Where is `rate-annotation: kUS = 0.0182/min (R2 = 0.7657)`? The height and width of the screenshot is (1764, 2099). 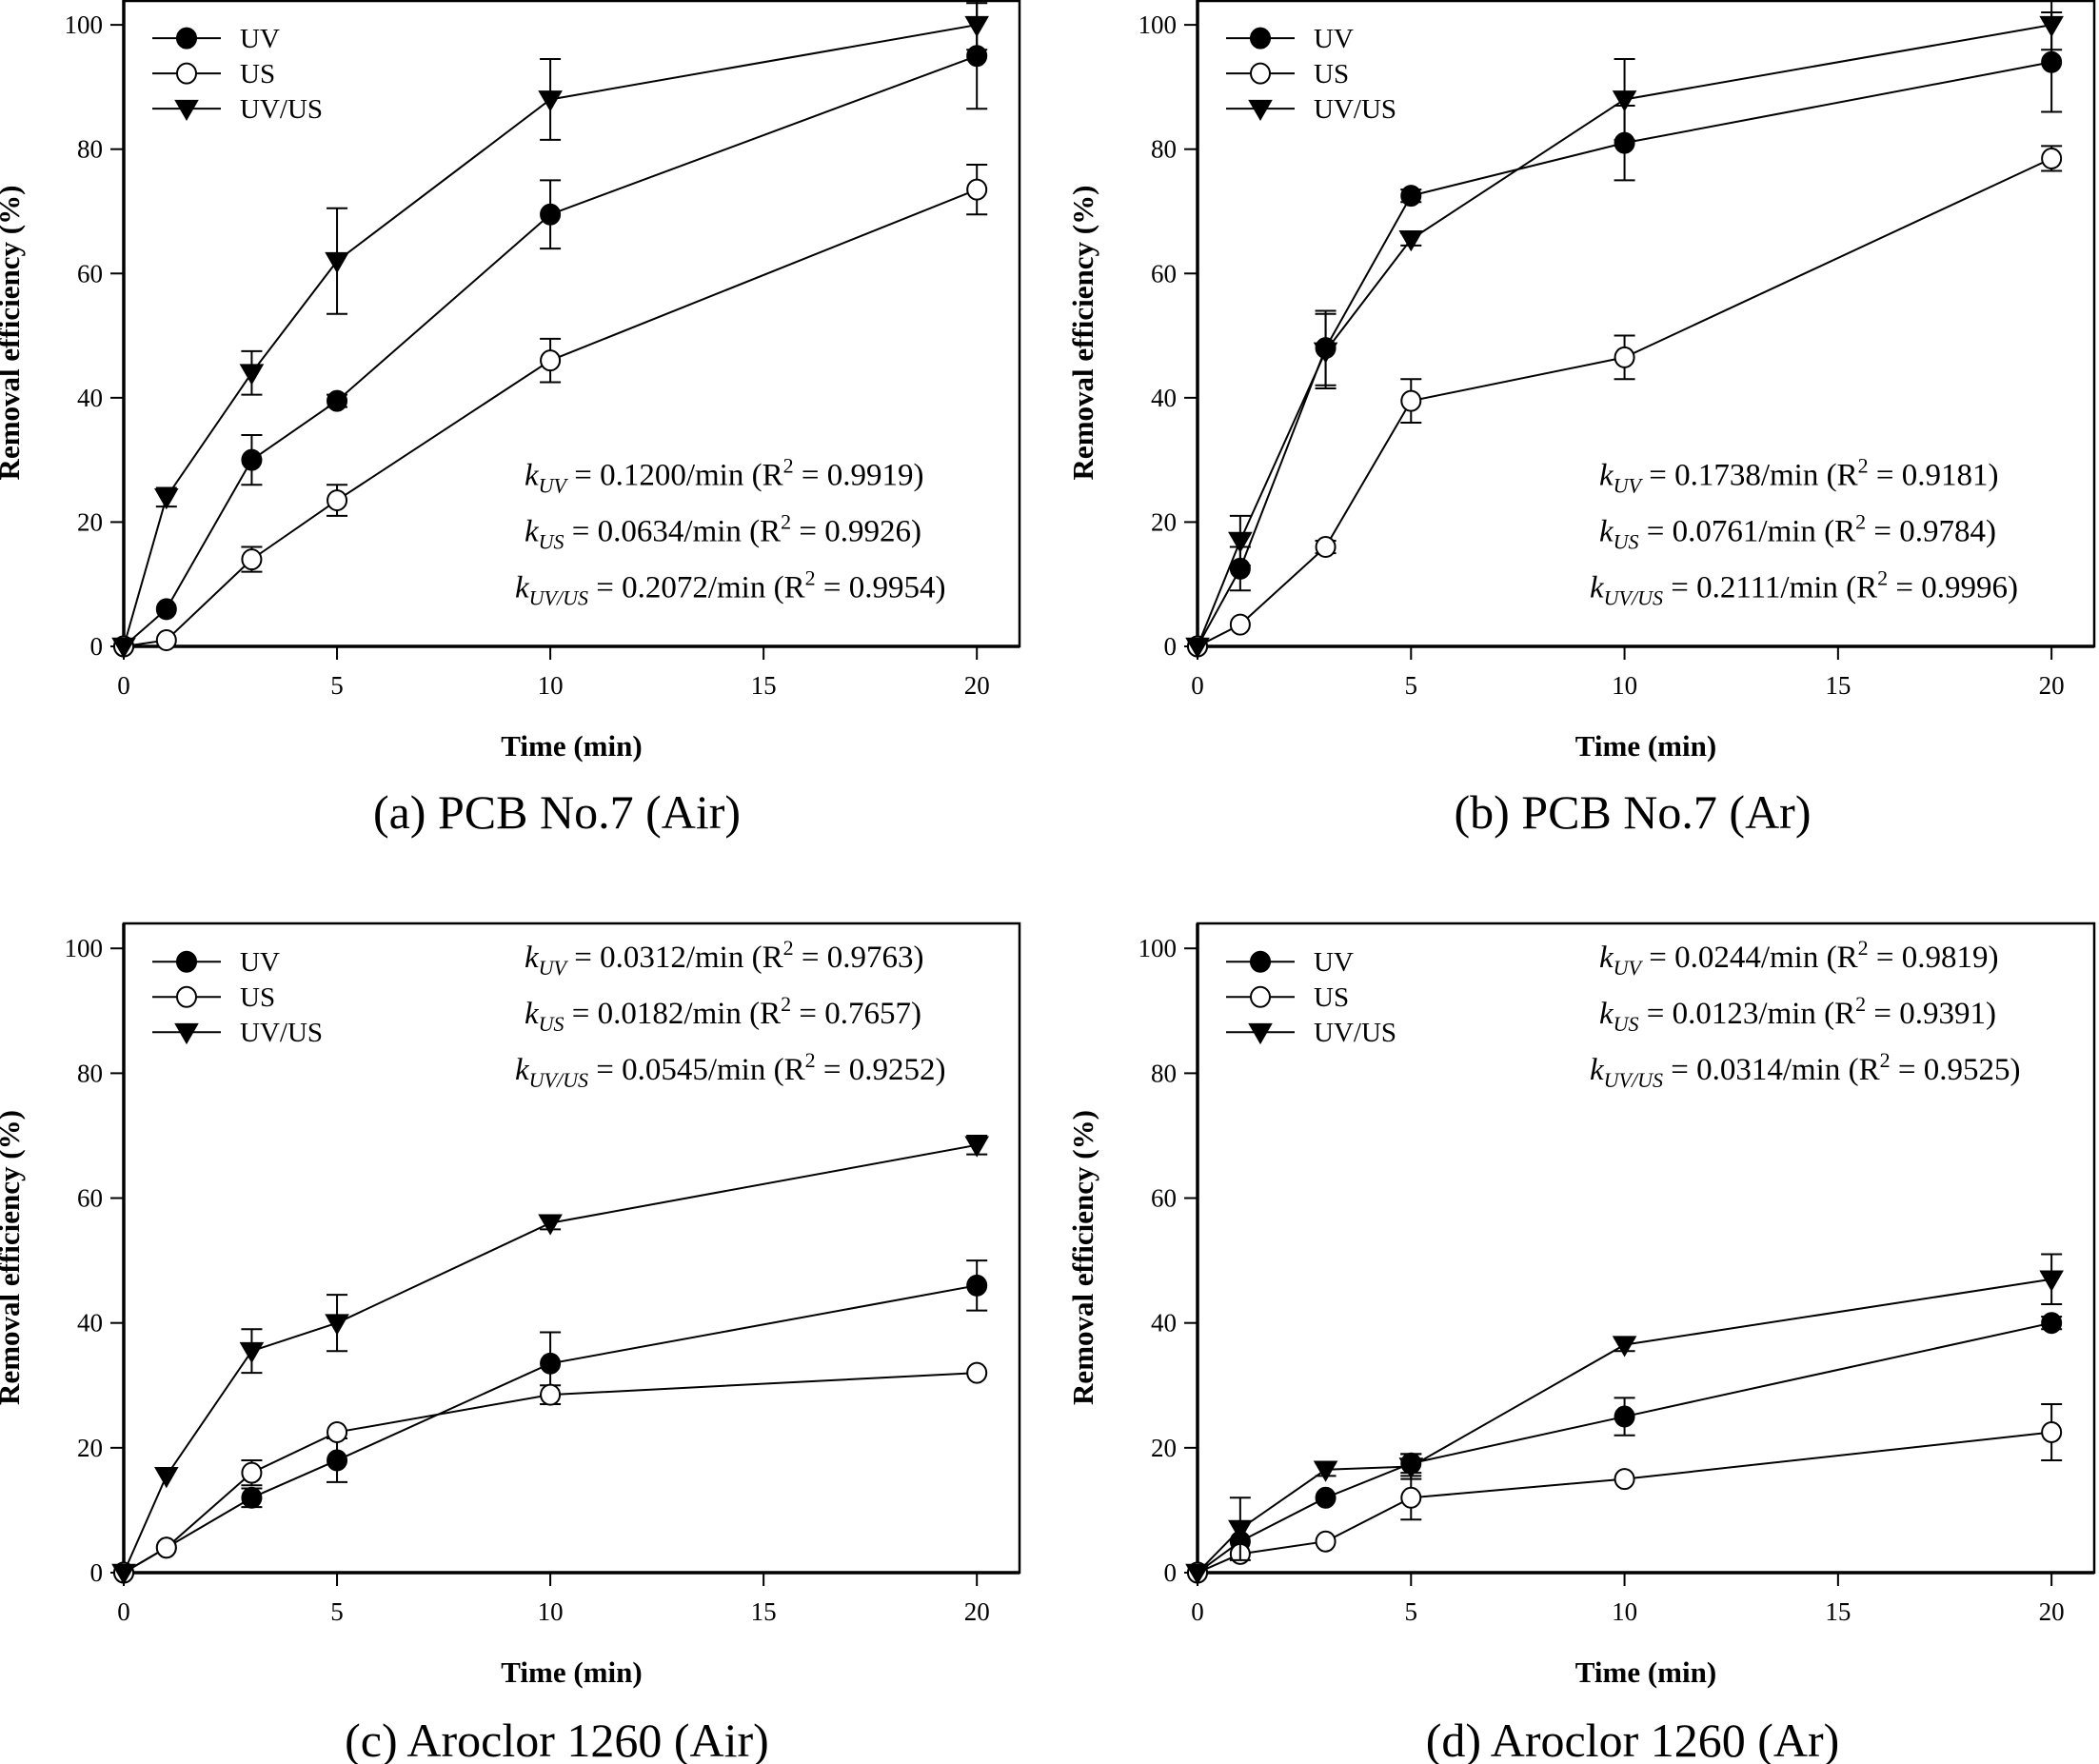
rate-annotation: kUS = 0.0182/min (R2 = 0.7657) is located at coordinates (723, 1014).